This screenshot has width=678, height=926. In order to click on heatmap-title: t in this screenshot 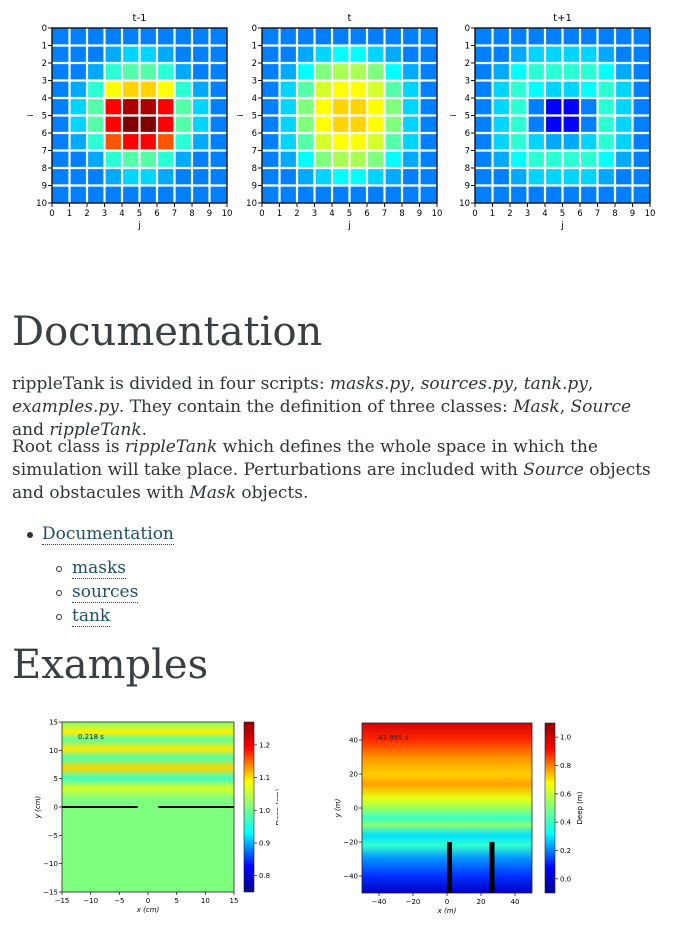, I will do `click(350, 18)`.